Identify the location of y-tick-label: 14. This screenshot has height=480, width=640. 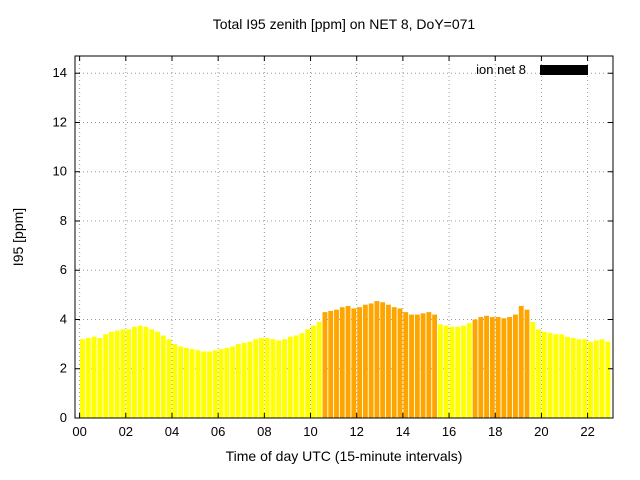
(60, 72).